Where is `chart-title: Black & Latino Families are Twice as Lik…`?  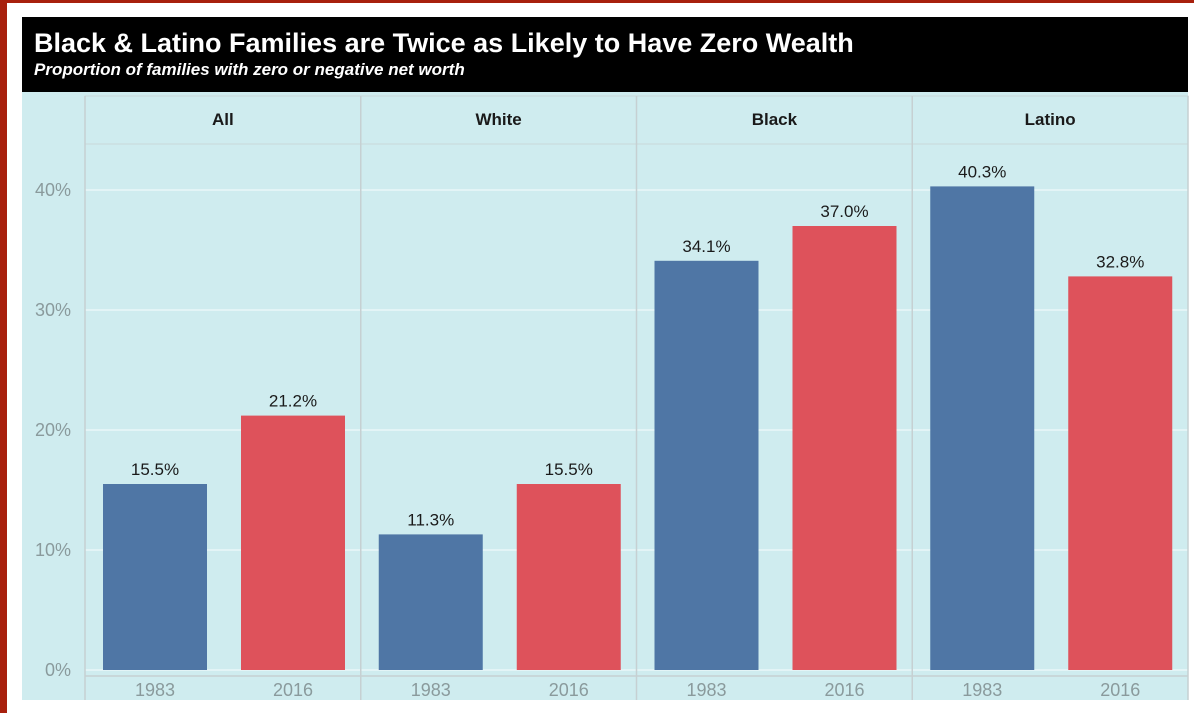 chart-title: Black & Latino Families are Twice as Lik… is located at coordinates (444, 43).